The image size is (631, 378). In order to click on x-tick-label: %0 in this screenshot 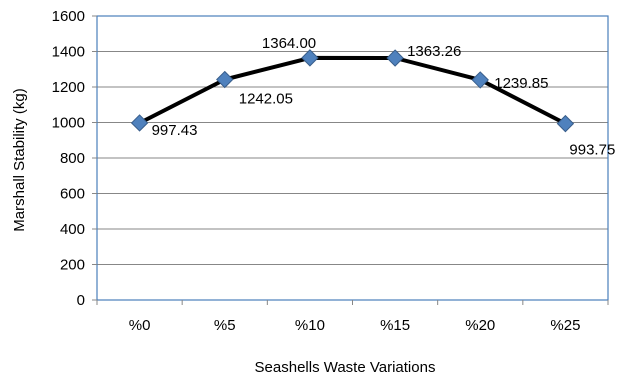, I will do `click(140, 325)`.